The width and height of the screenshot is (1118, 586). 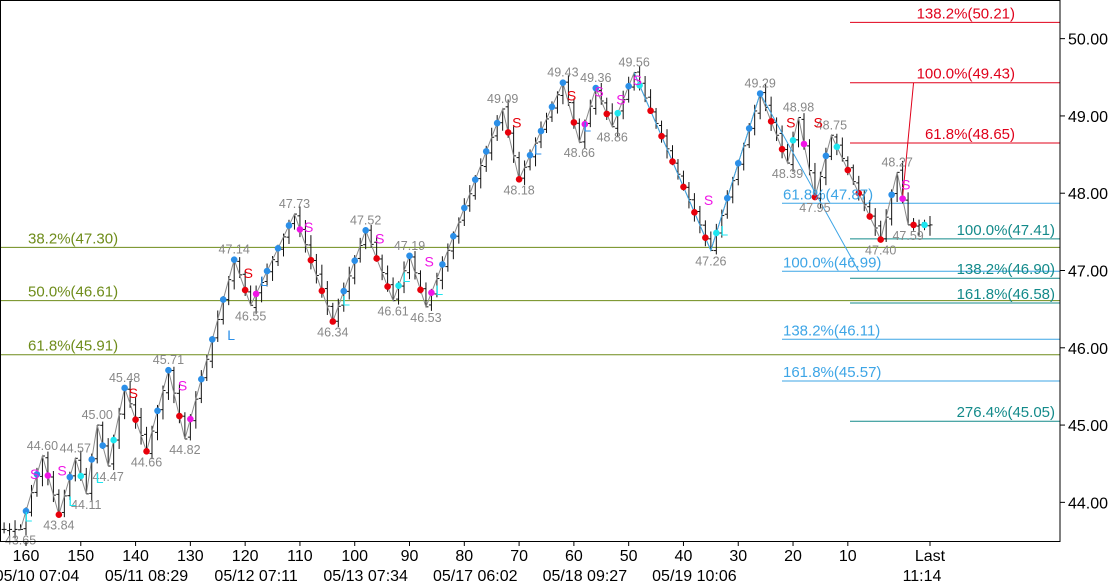 I want to click on x-tick-label: 160, so click(x=26, y=556).